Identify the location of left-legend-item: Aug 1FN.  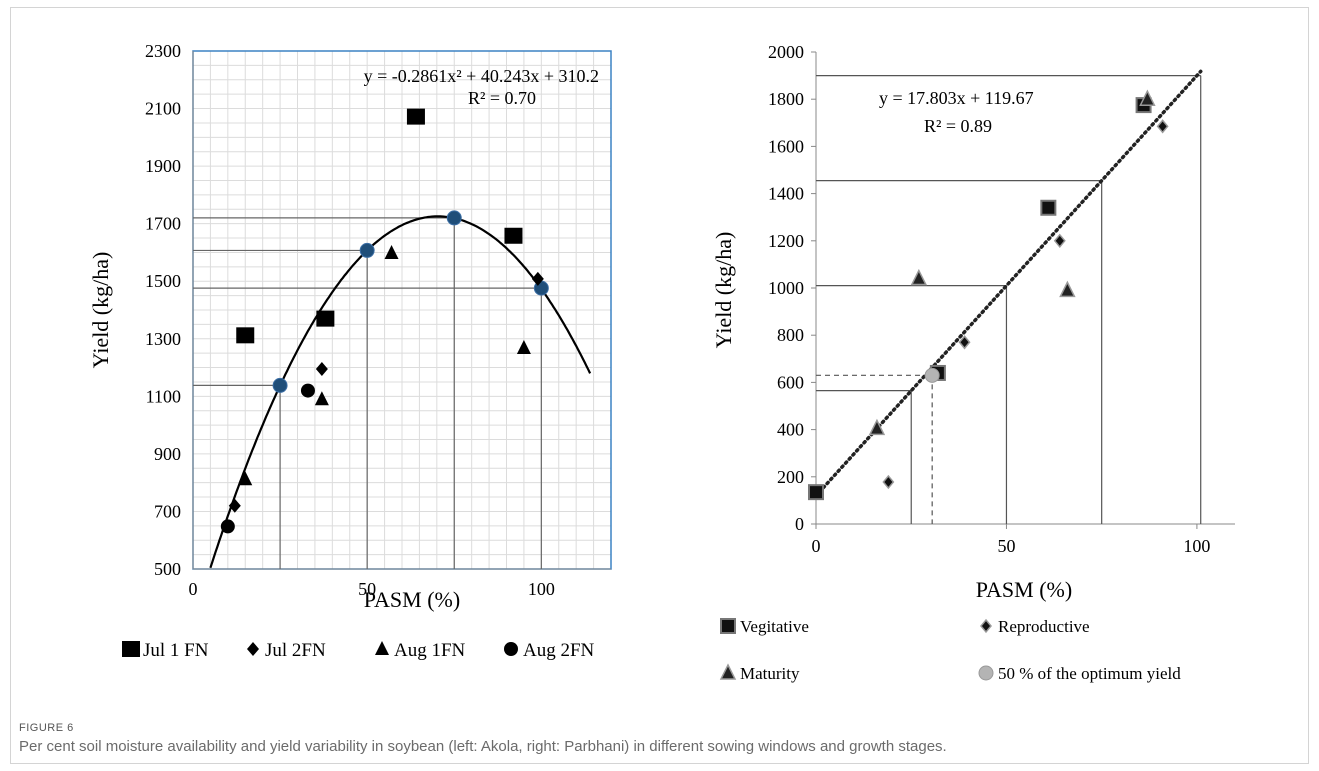
(420, 650).